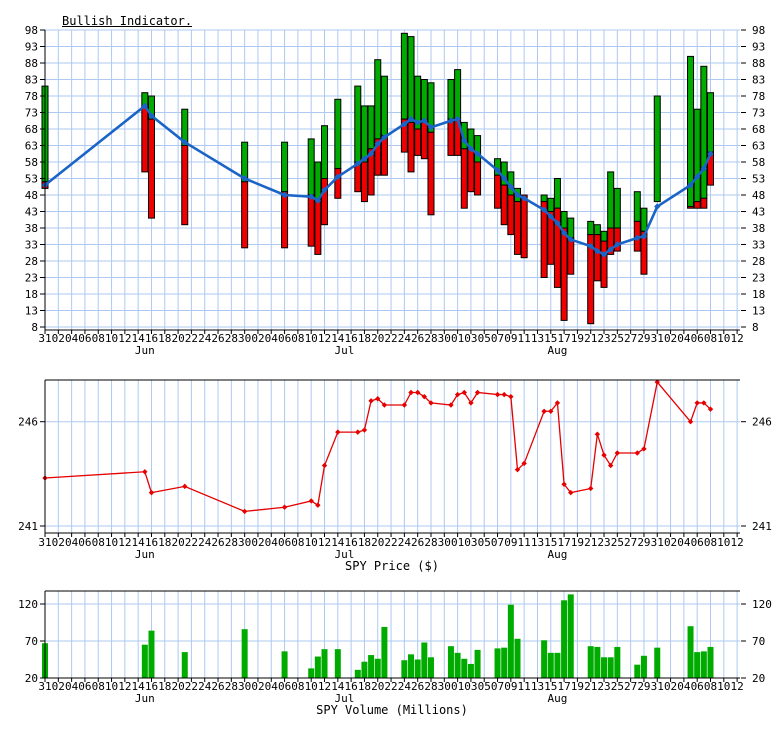 The height and width of the screenshot is (729, 784). I want to click on svg-text: 06, so click(284, 338).